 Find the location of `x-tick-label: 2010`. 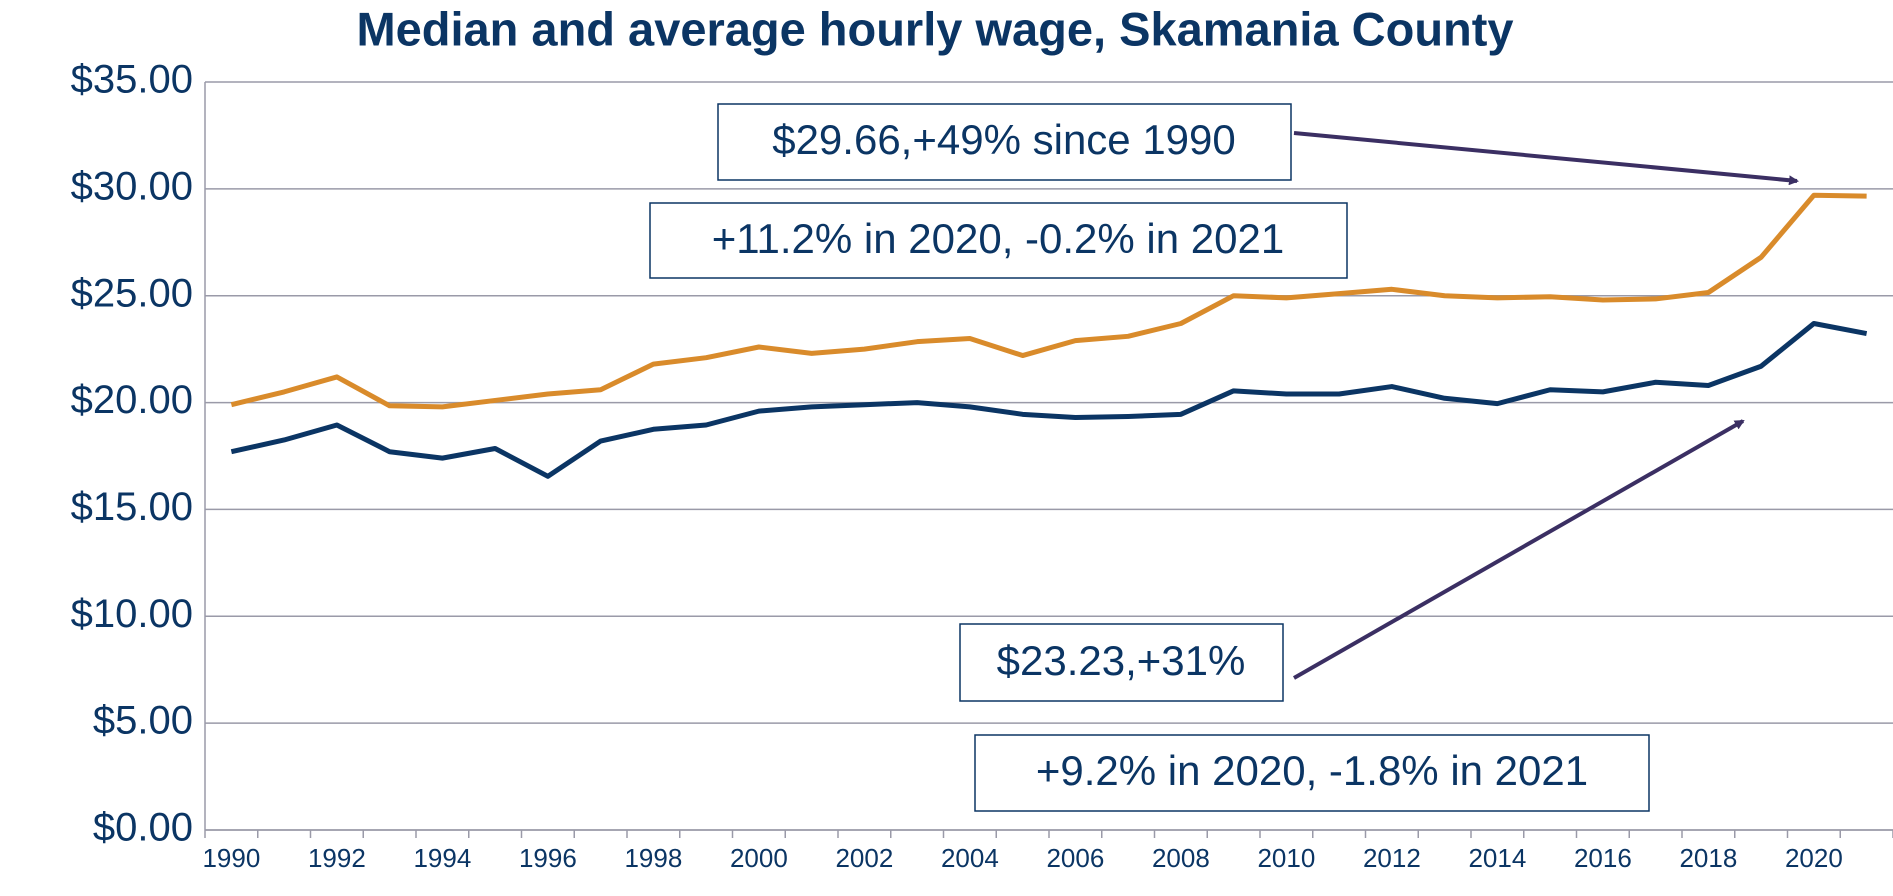

x-tick-label: 2010 is located at coordinates (1286, 858).